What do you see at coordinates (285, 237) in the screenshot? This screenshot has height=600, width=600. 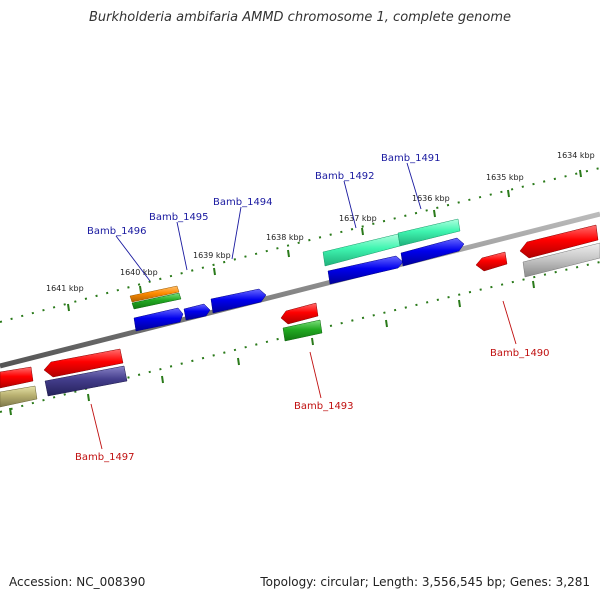 I see `kbp-label-1638: 1638 kbp` at bounding box center [285, 237].